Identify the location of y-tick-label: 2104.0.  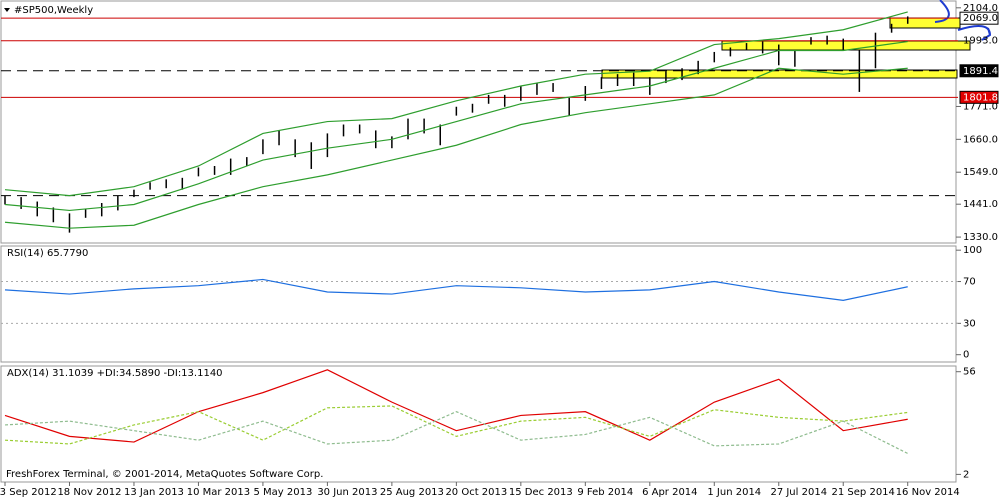
(980, 8).